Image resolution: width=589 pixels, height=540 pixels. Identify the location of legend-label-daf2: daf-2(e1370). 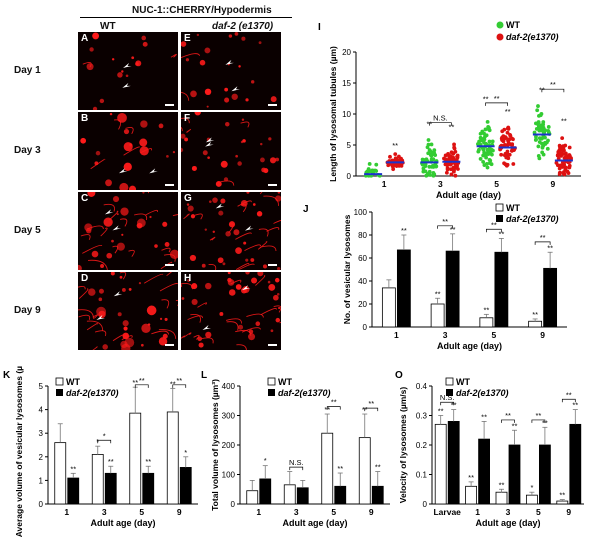
(532, 219).